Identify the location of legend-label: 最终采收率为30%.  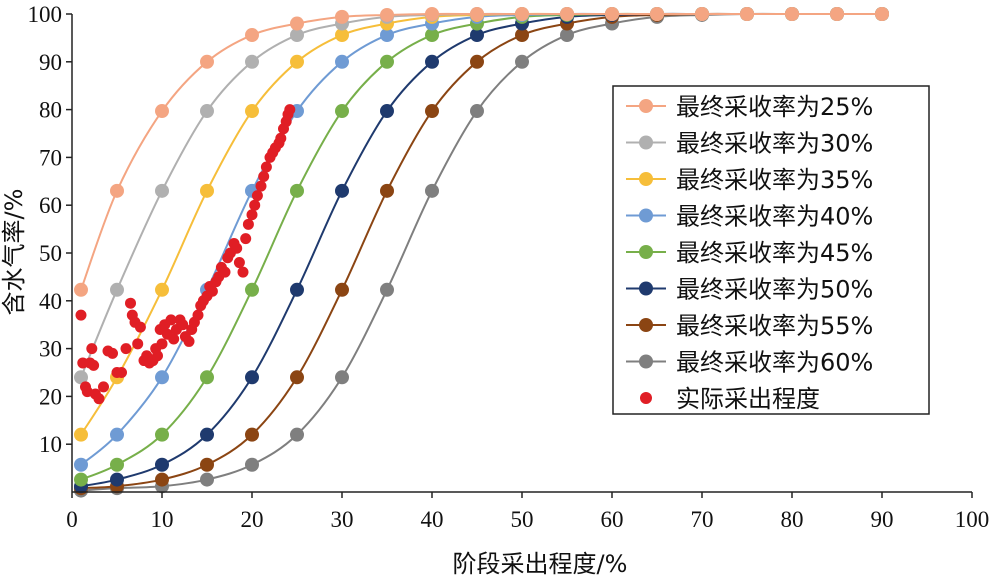
(774, 144).